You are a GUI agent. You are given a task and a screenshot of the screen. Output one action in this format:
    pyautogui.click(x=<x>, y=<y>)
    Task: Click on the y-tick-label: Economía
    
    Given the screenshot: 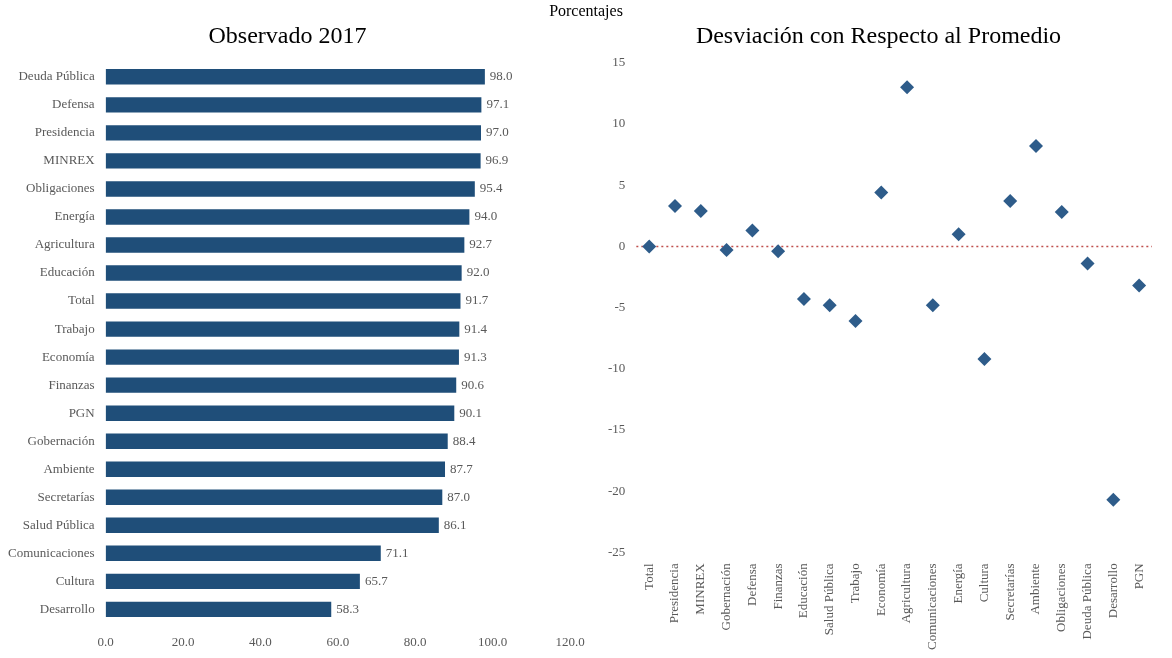 What is the action you would take?
    pyautogui.click(x=68, y=356)
    